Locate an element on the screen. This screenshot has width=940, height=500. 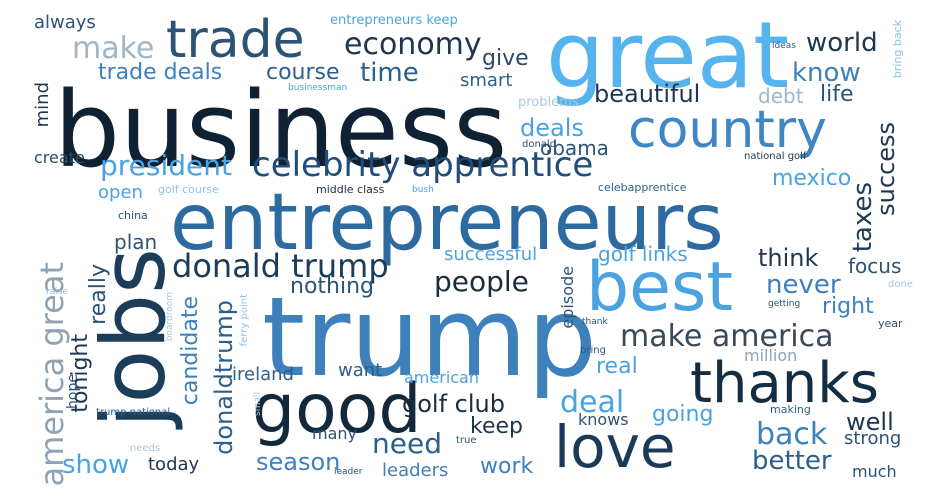
word-successful: successful is located at coordinates (491, 254).